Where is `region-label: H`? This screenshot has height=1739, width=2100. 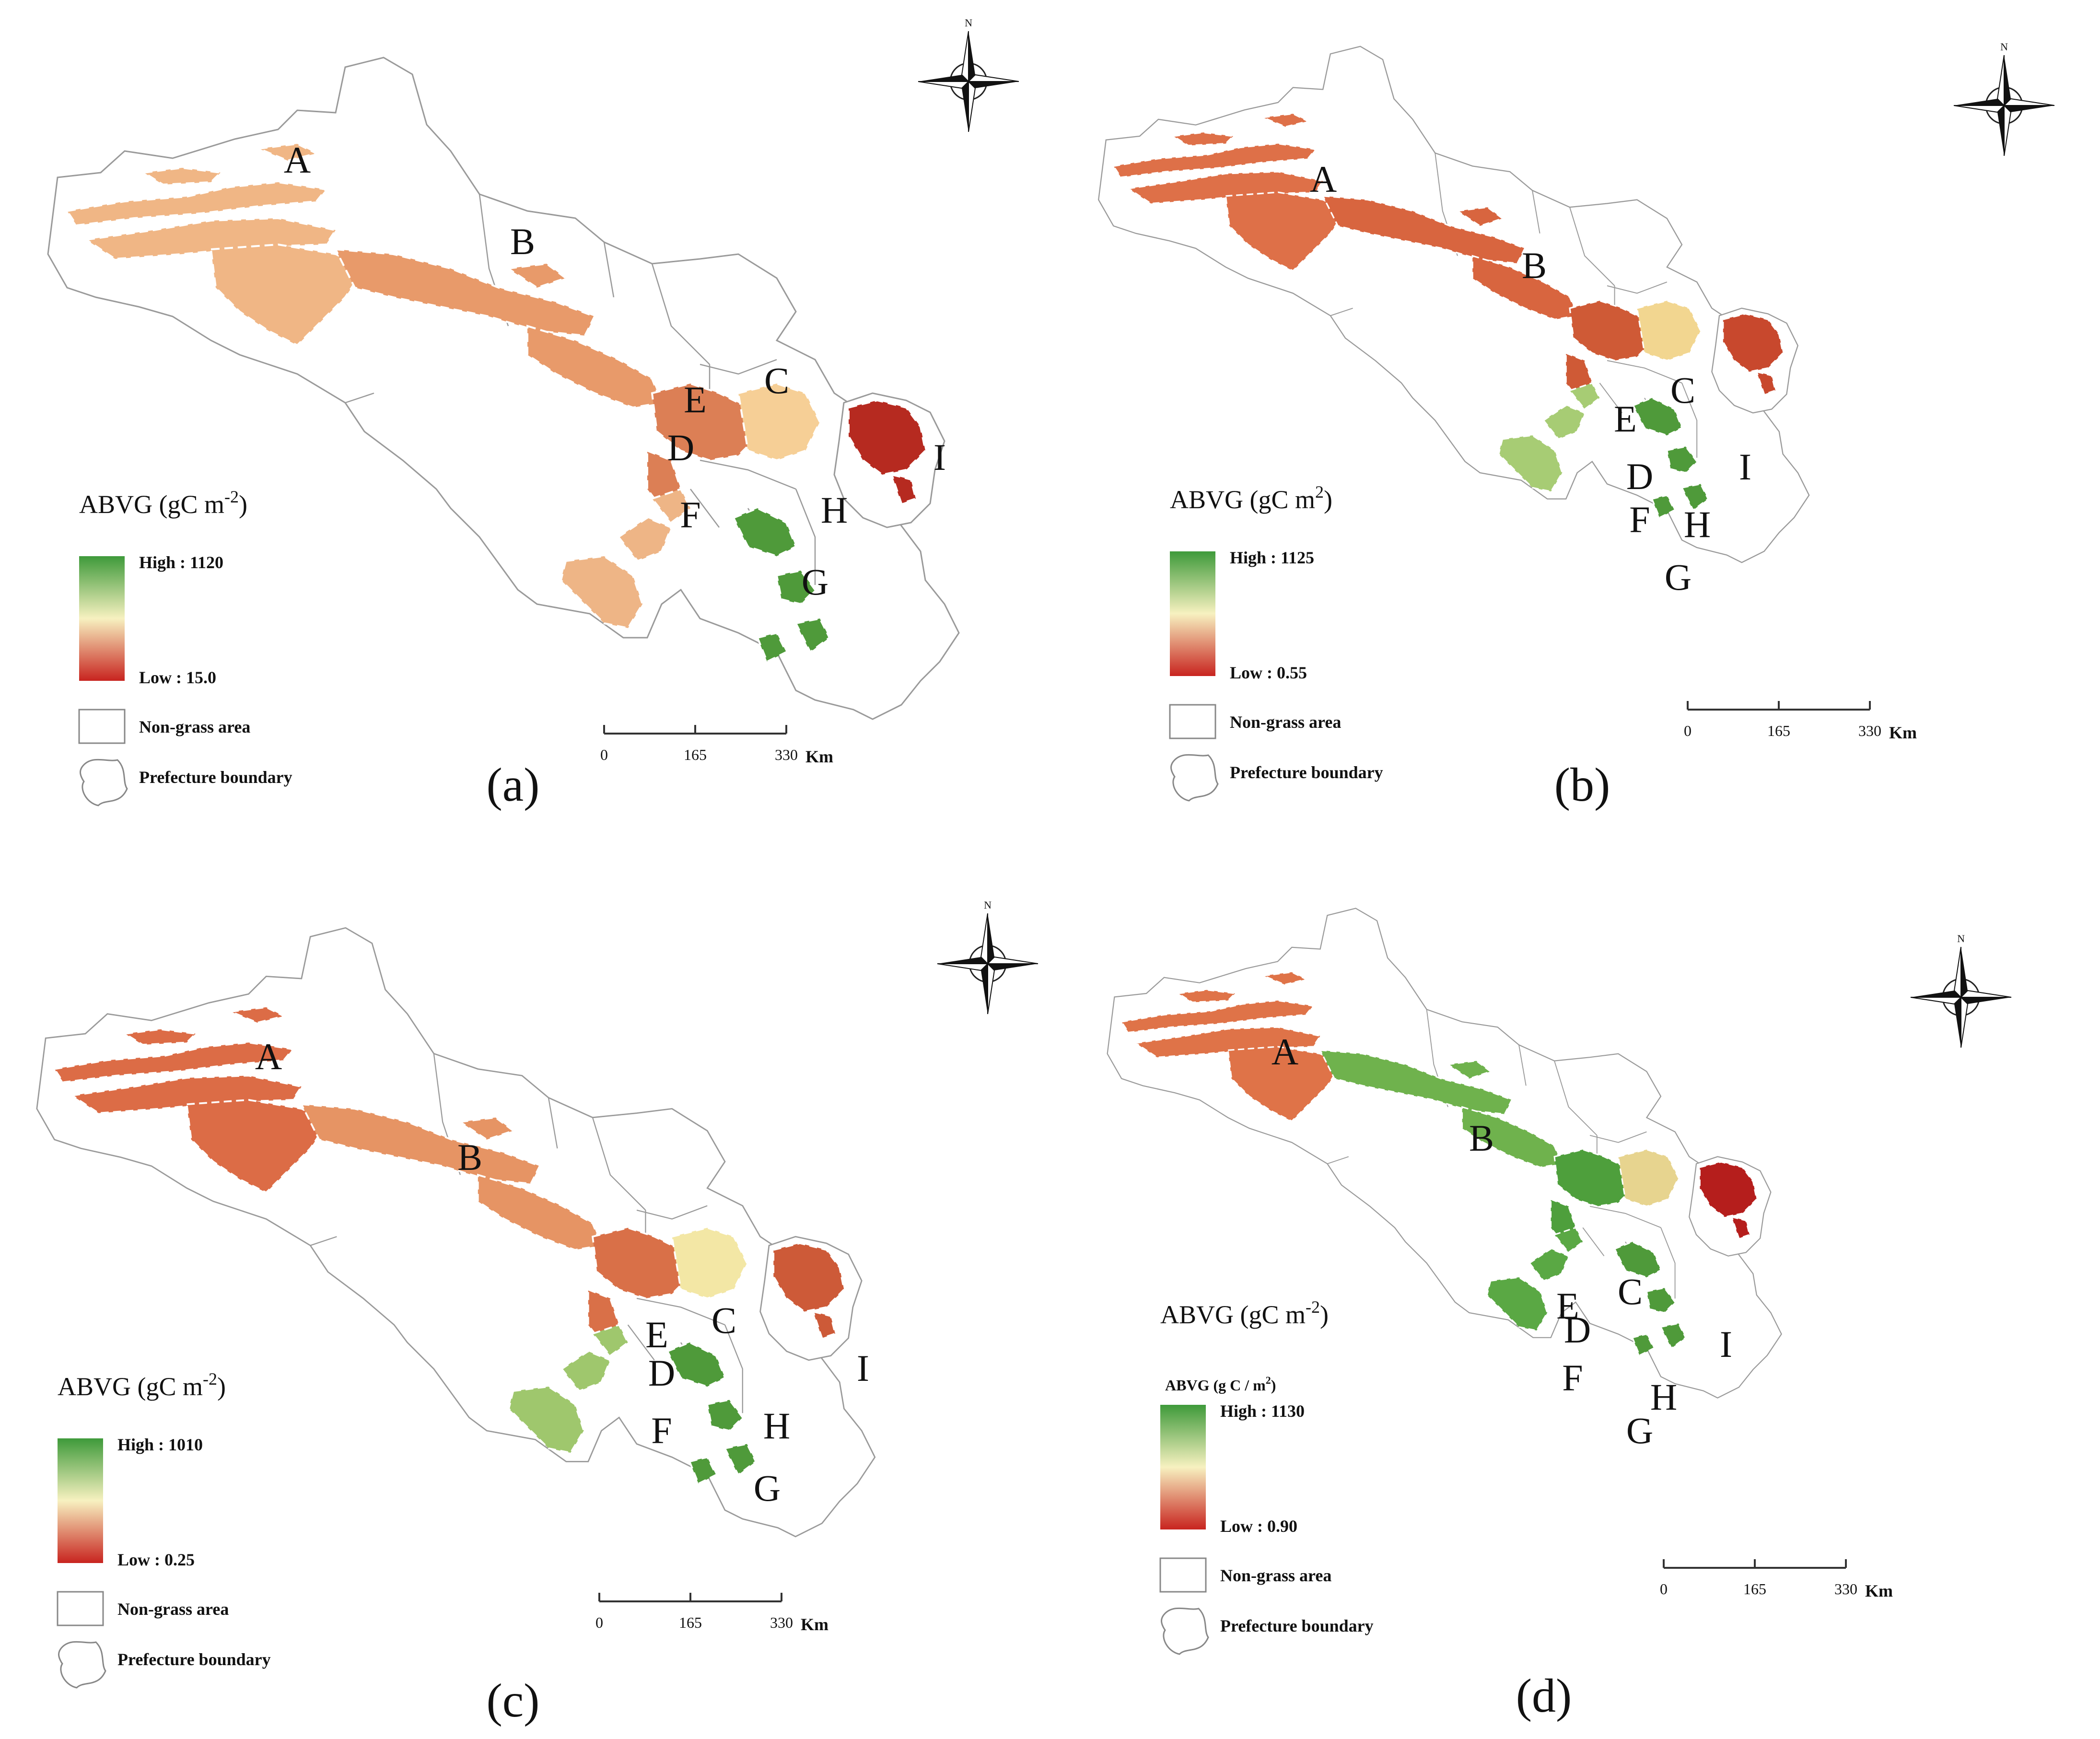
region-label: H is located at coordinates (1663, 1397).